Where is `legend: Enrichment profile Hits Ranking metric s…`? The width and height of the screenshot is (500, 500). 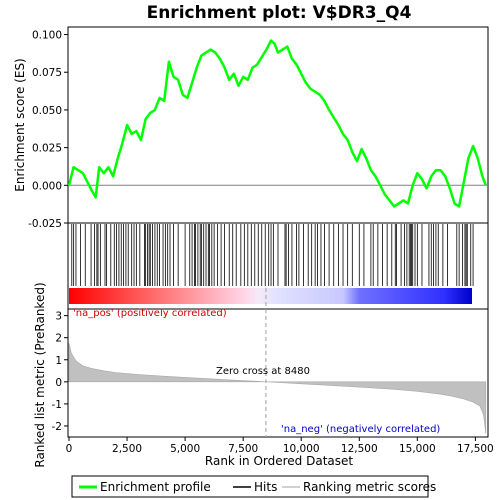
legend: Enrichment profile Hits Ranking metric s… is located at coordinates (253, 486).